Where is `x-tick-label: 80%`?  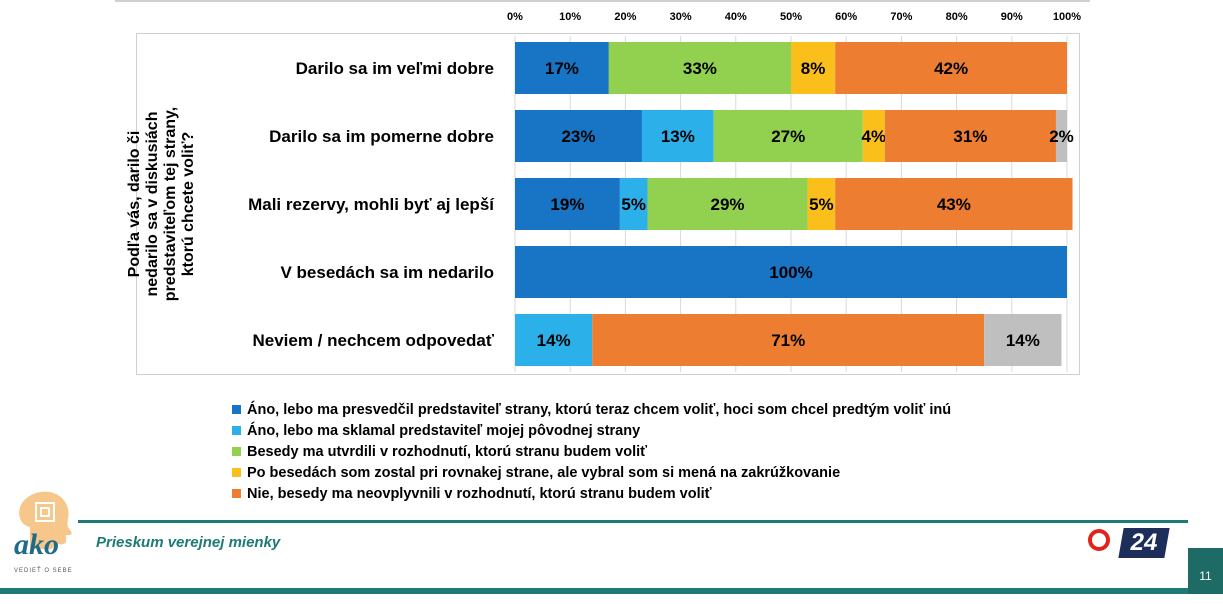 x-tick-label: 80% is located at coordinates (957, 17).